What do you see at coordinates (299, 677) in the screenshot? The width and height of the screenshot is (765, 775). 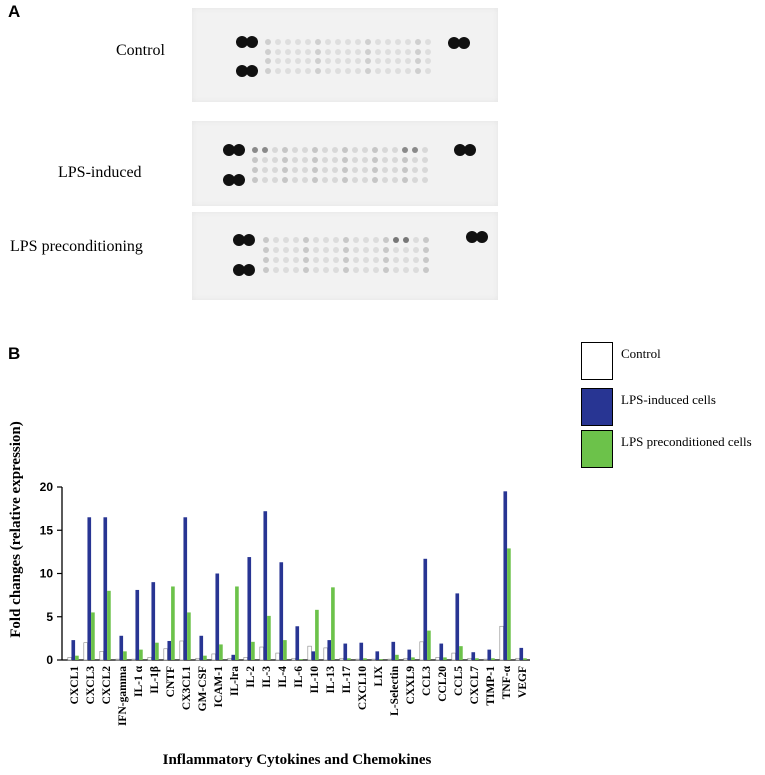 I see `x-tick-label: IL-6` at bounding box center [299, 677].